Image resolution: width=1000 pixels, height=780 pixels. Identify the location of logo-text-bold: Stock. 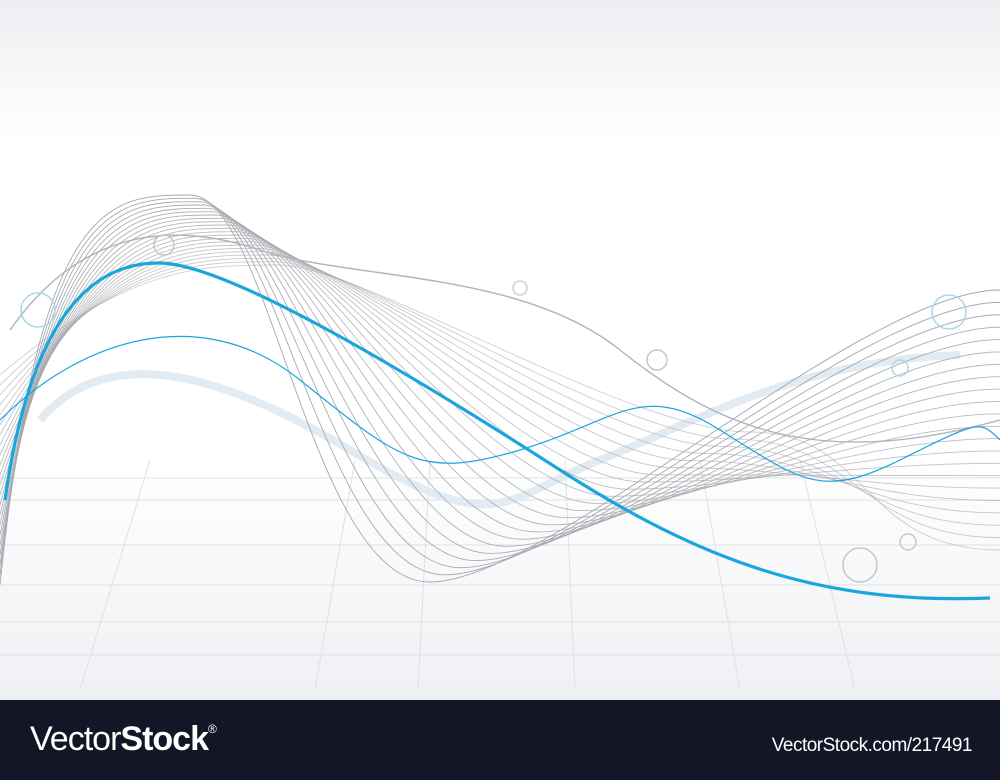
(164, 739).